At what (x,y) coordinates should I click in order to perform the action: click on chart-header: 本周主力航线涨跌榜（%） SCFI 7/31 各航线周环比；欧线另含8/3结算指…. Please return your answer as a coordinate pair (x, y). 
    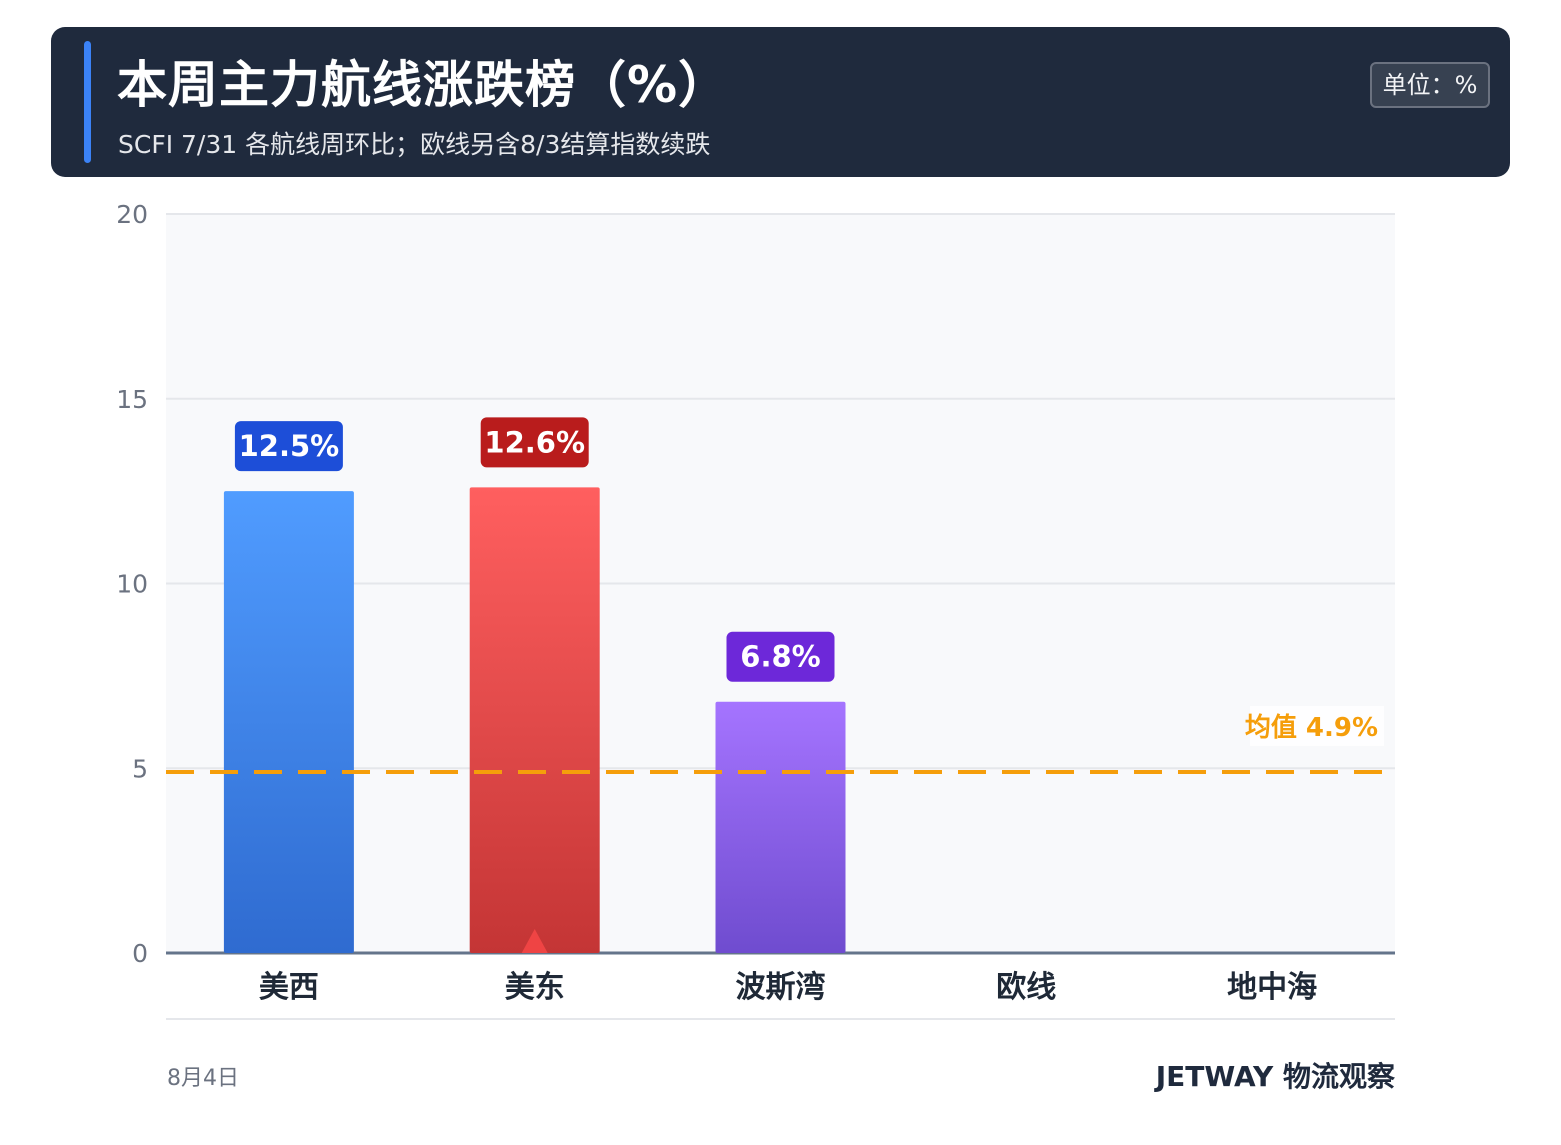
    Looking at the image, I should click on (780, 102).